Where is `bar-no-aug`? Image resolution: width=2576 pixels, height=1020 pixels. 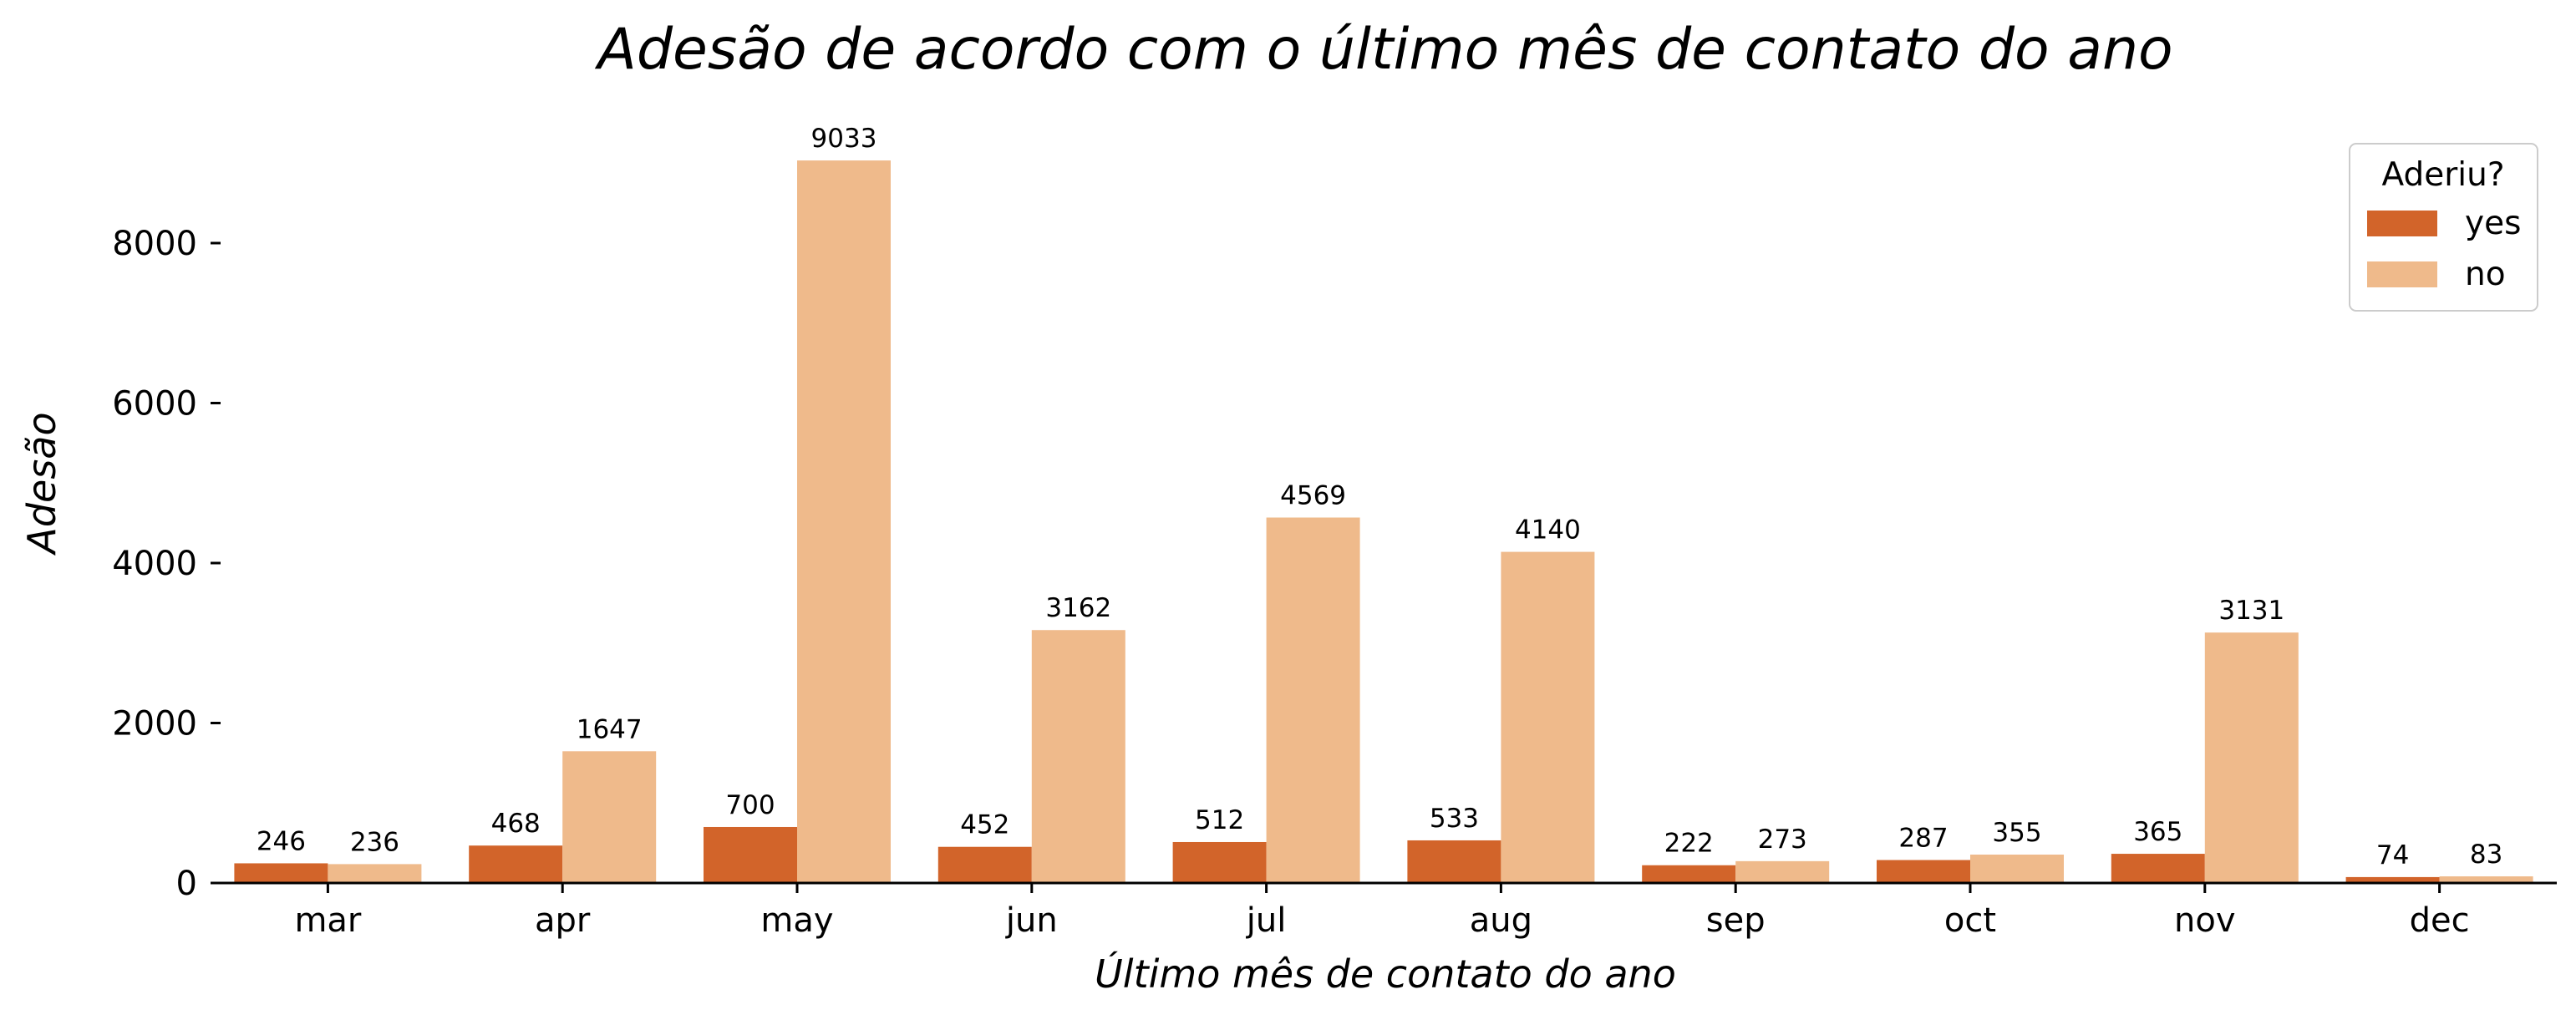
bar-no-aug is located at coordinates (1548, 717).